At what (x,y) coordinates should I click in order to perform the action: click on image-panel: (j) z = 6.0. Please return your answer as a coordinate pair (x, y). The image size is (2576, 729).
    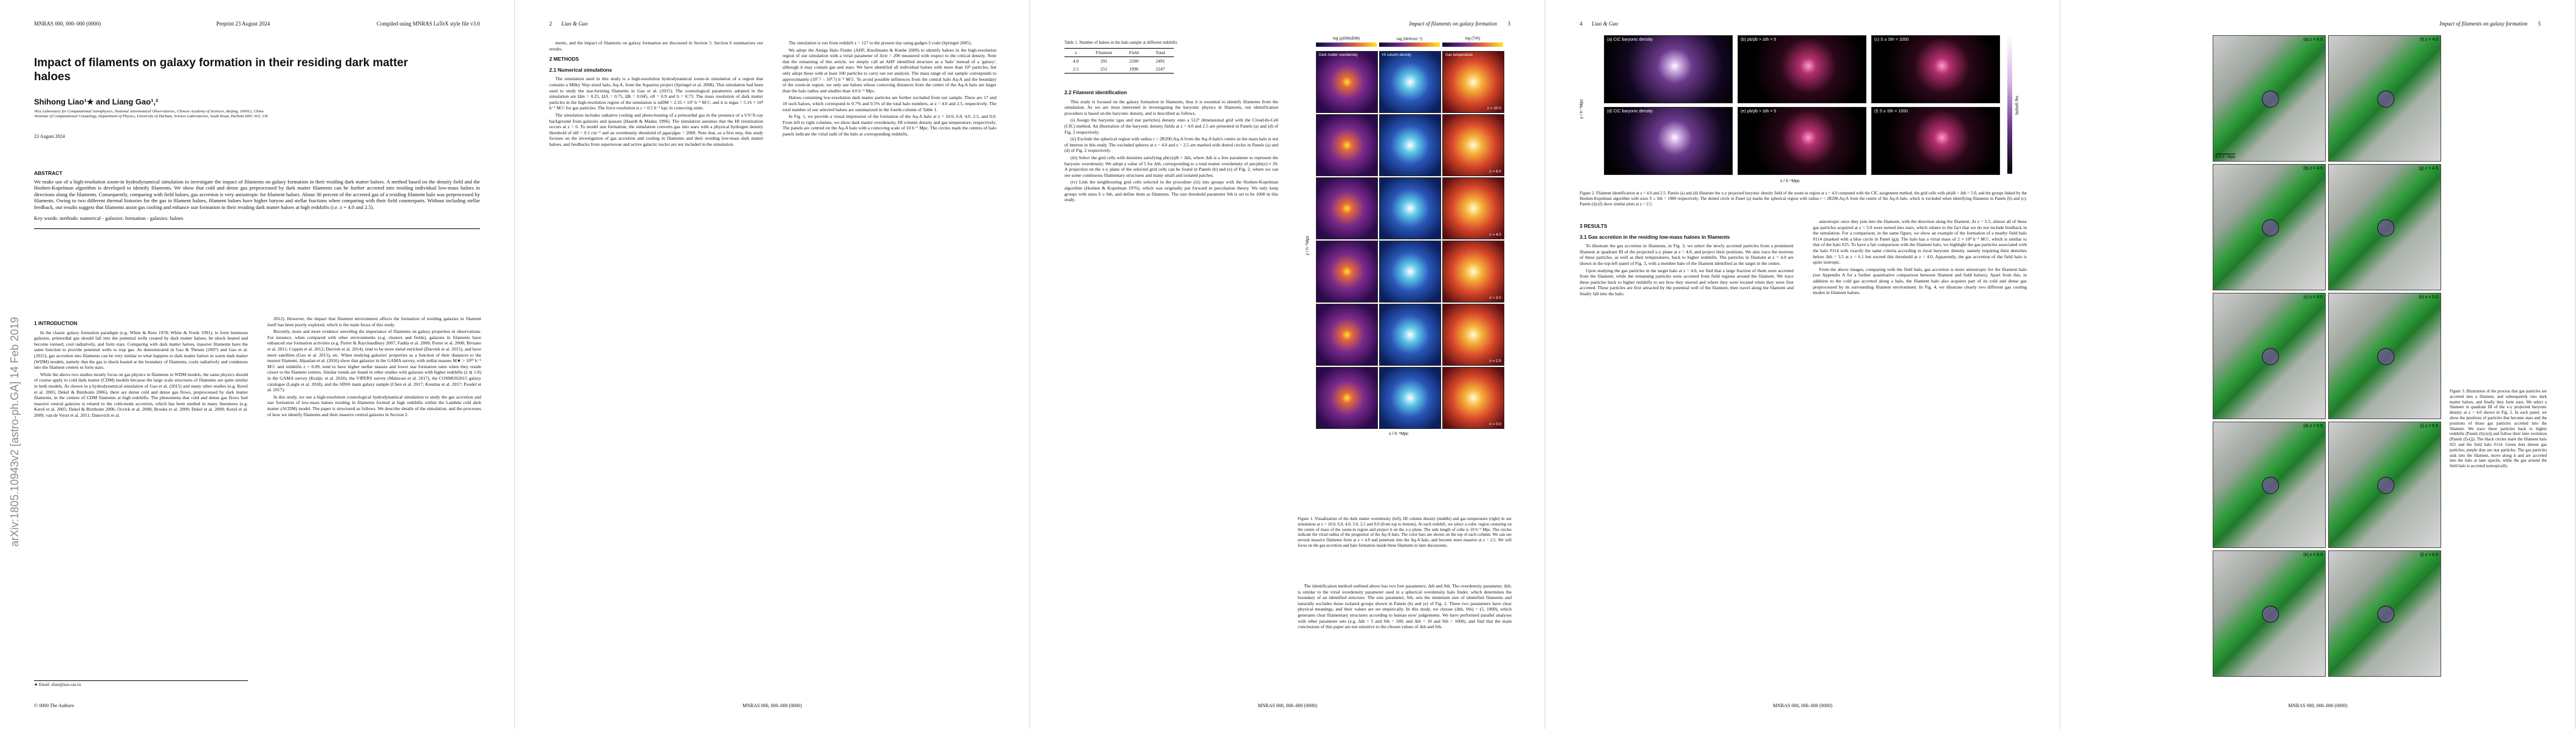
    Looking at the image, I should click on (2384, 613).